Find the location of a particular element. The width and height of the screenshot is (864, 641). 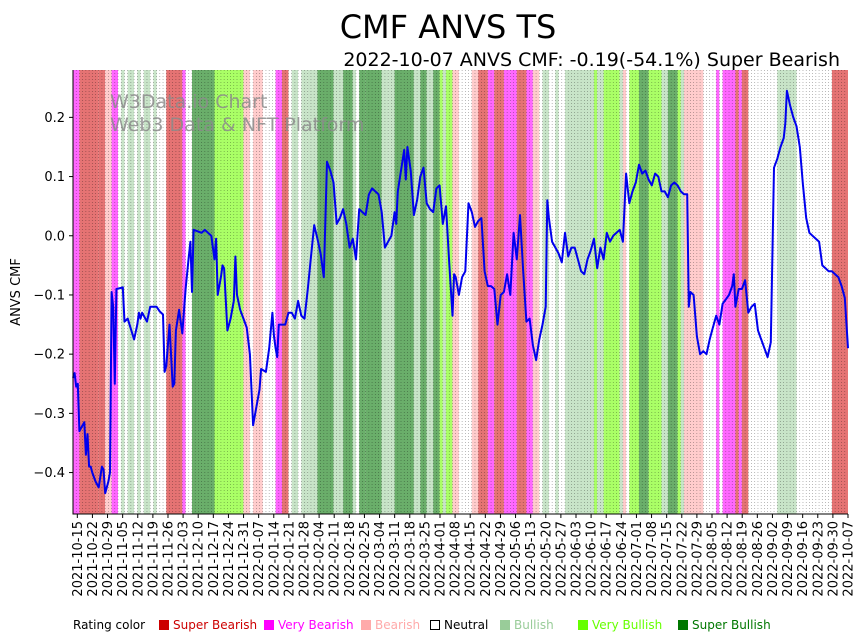

legend-title: Rating color is located at coordinates (109, 625).